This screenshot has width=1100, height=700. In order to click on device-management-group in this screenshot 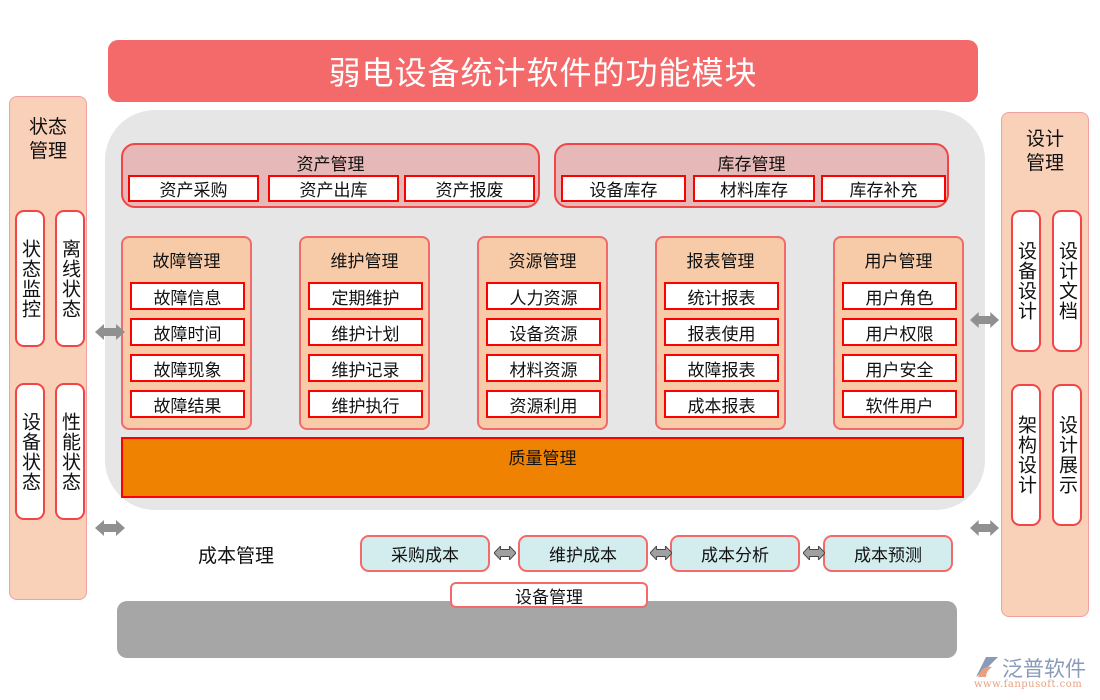, I will do `click(537, 629)`.